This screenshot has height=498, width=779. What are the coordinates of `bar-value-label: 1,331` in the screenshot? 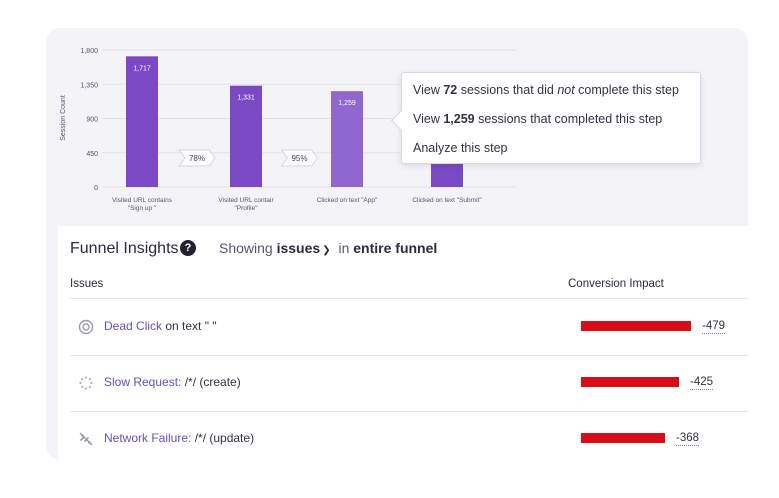 It's located at (246, 98).